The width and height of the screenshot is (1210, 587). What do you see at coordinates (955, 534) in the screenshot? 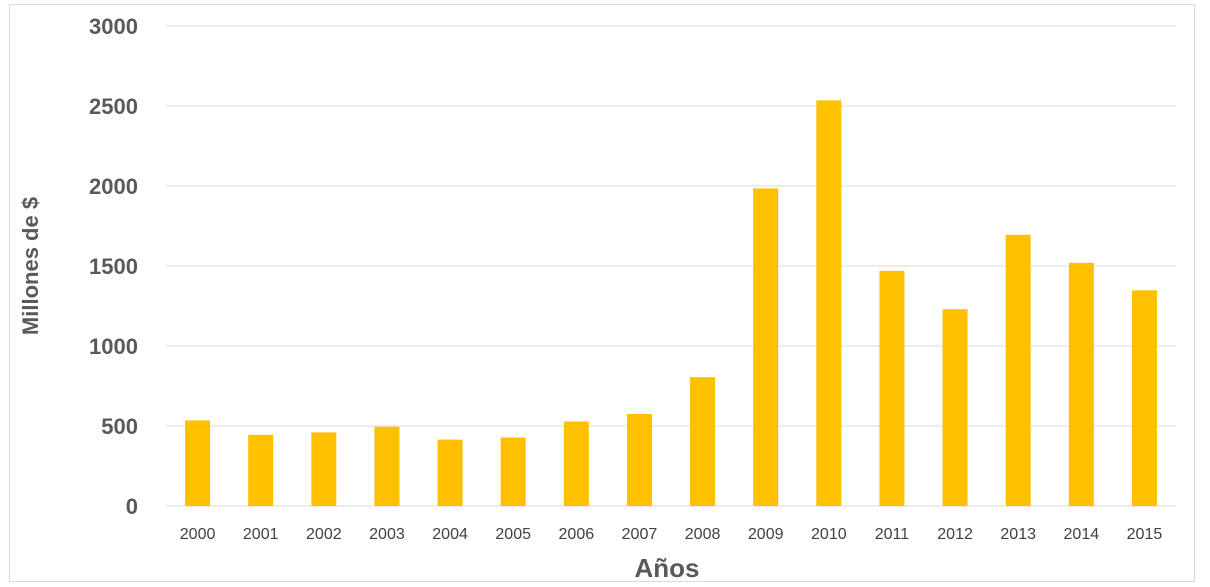
I see `x-tick-label: 2012` at bounding box center [955, 534].